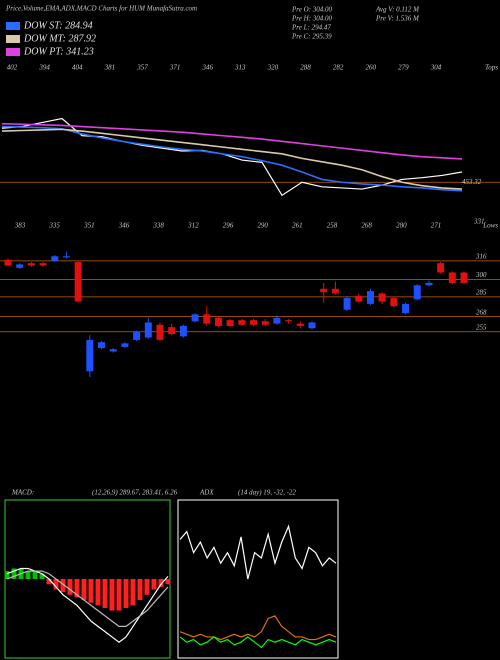 The width and height of the screenshot is (500, 660). Describe the element at coordinates (158, 226) in the screenshot. I see `annotation: 338` at that location.